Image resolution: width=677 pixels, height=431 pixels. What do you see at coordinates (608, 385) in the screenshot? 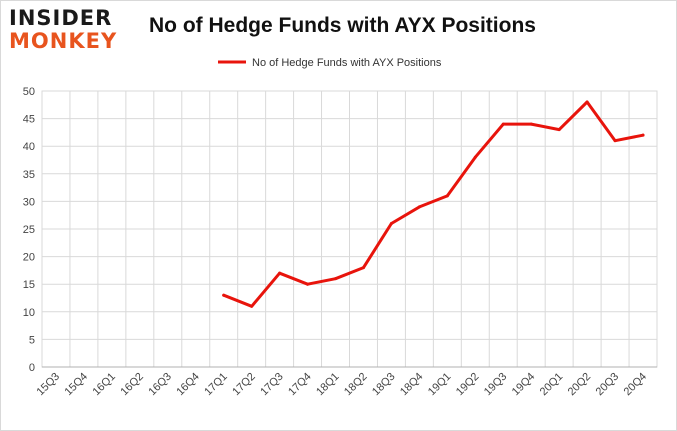
I see `x-tick-label: 20Q3` at bounding box center [608, 385].